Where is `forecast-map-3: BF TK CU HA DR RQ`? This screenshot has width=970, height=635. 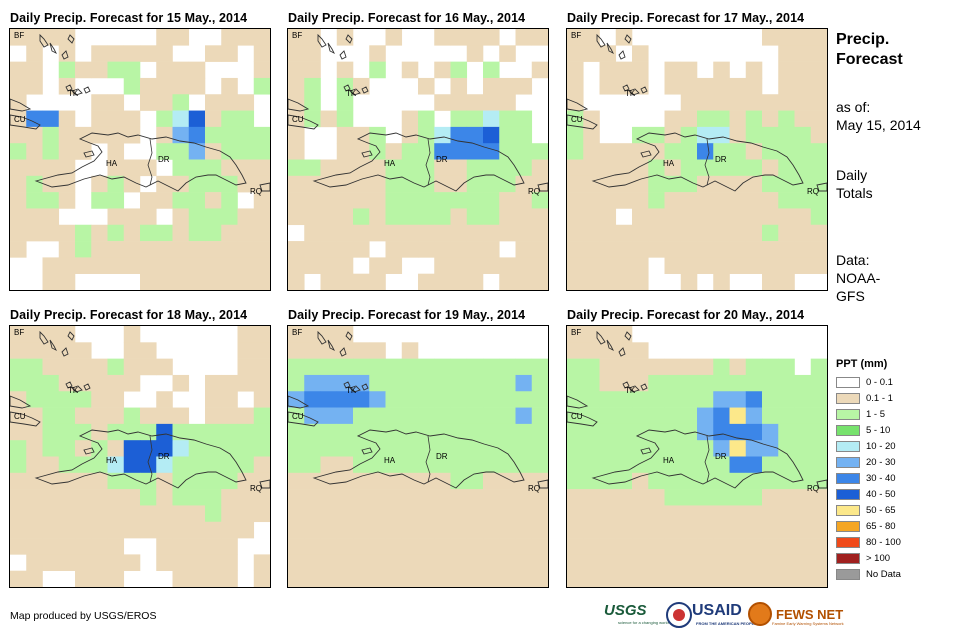
forecast-map-3: BF TK CU HA DR RQ is located at coordinates (697, 159).